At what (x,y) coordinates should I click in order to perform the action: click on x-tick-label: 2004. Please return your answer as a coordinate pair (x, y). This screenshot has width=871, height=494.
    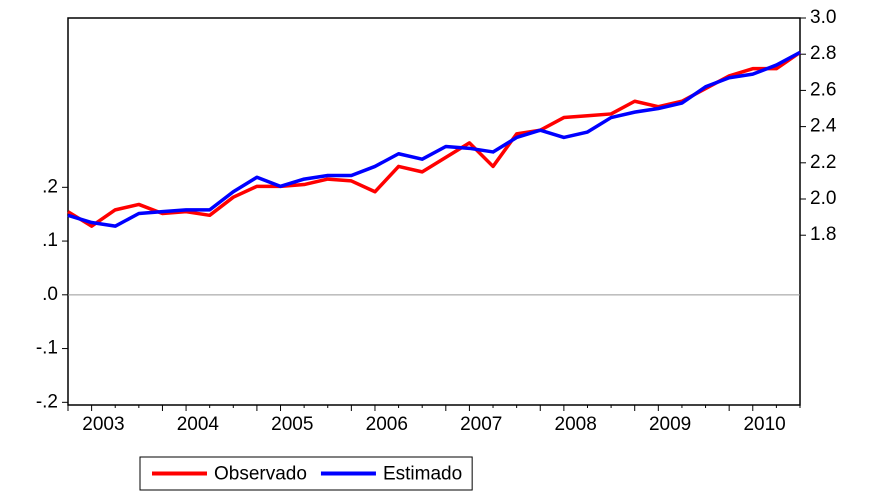
    Looking at the image, I should click on (198, 424).